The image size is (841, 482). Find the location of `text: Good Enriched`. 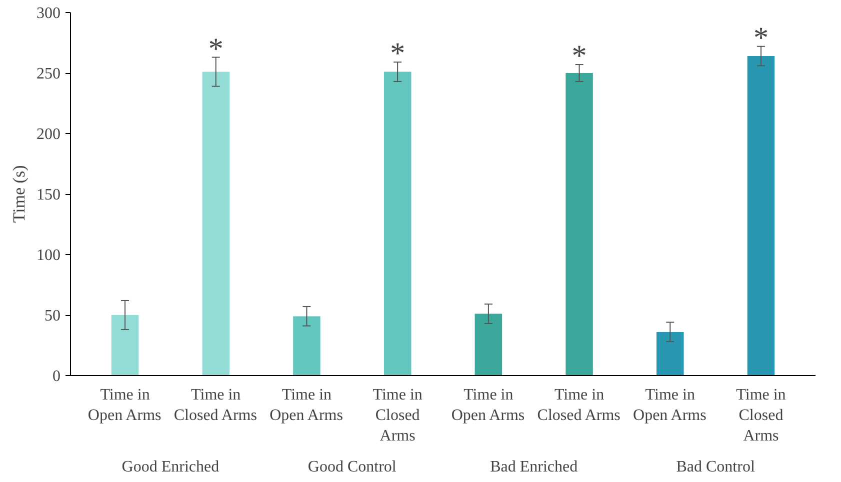

text: Good Enriched is located at coordinates (171, 467).